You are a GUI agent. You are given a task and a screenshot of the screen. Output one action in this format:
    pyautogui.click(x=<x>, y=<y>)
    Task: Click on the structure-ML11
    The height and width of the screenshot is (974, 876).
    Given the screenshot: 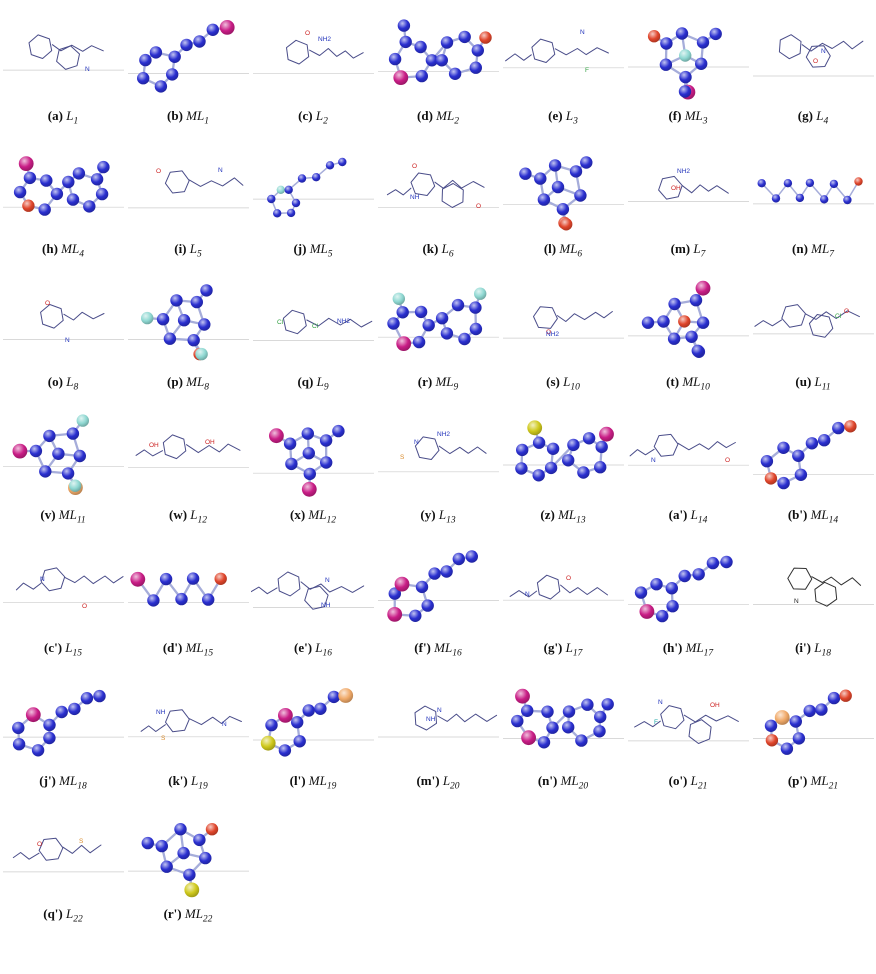 What is the action you would take?
    pyautogui.click(x=63, y=455)
    